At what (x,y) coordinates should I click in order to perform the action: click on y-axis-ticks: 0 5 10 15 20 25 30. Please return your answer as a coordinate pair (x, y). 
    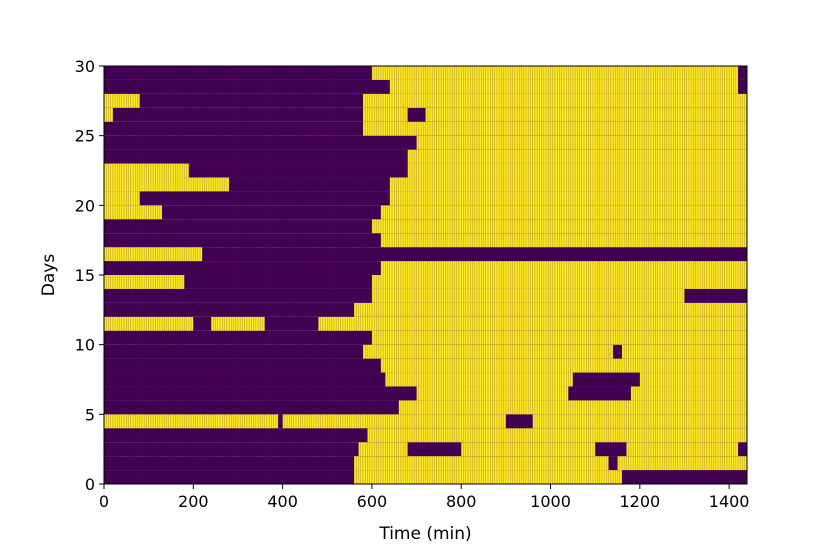
    Looking at the image, I should click on (89, 275).